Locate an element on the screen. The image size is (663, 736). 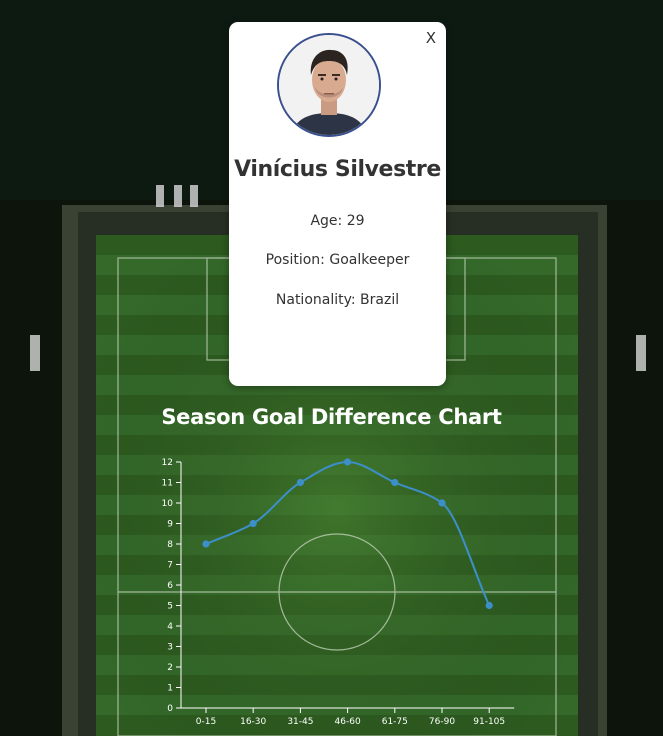
y-tick-label: 10 is located at coordinates (168, 504).